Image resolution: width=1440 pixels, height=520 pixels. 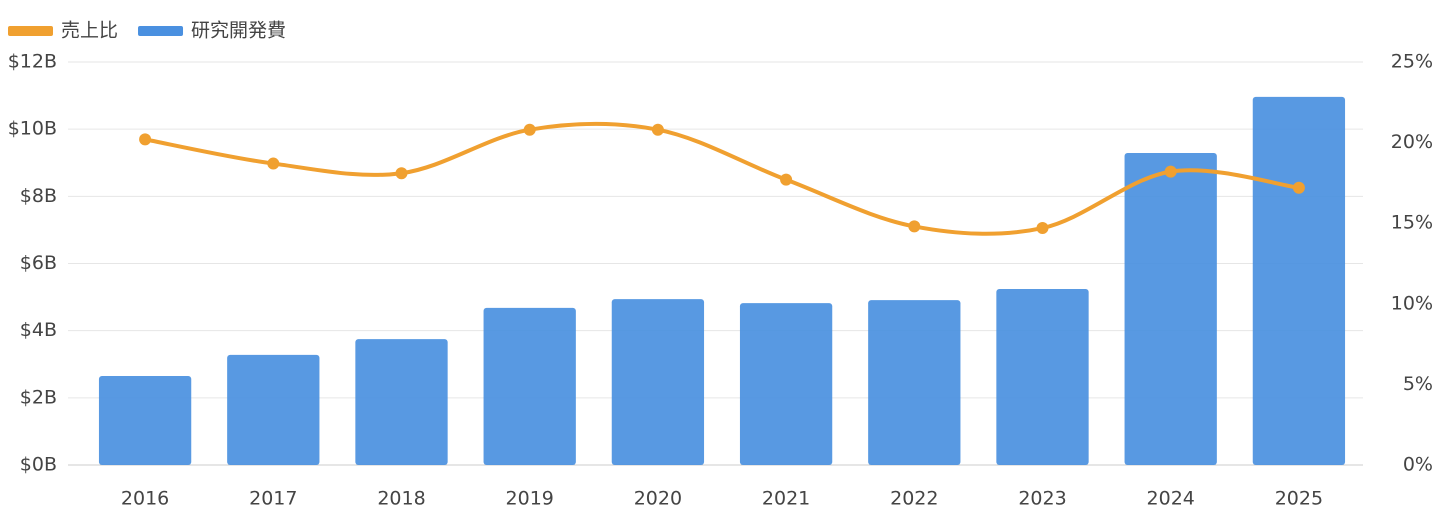 I want to click on y-tick-label: $6B, so click(x=38, y=263).